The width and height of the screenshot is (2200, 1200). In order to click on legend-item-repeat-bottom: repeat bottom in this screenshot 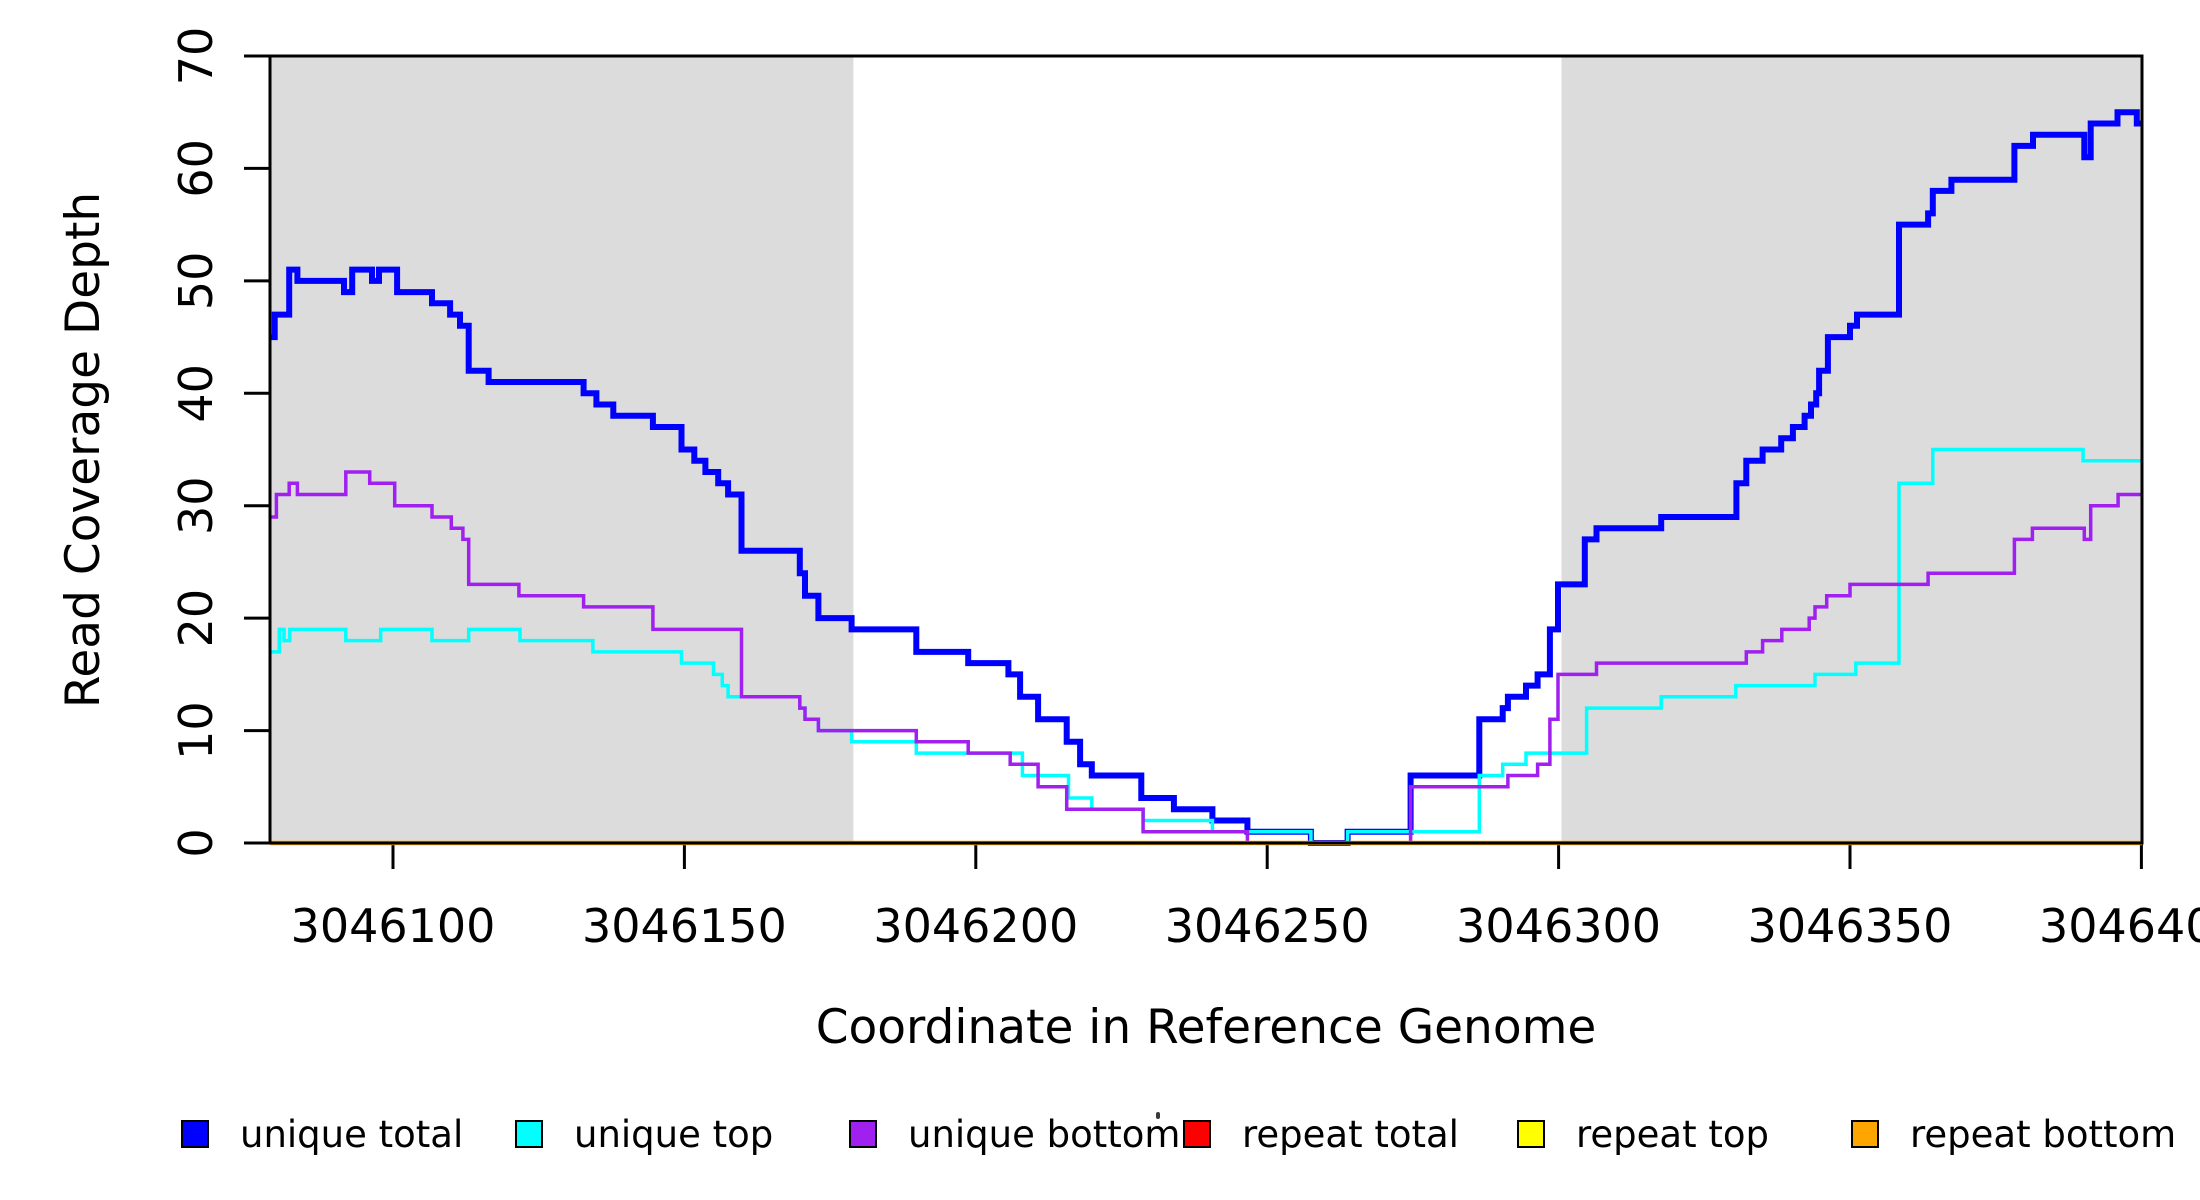, I will do `click(2013, 1134)`.